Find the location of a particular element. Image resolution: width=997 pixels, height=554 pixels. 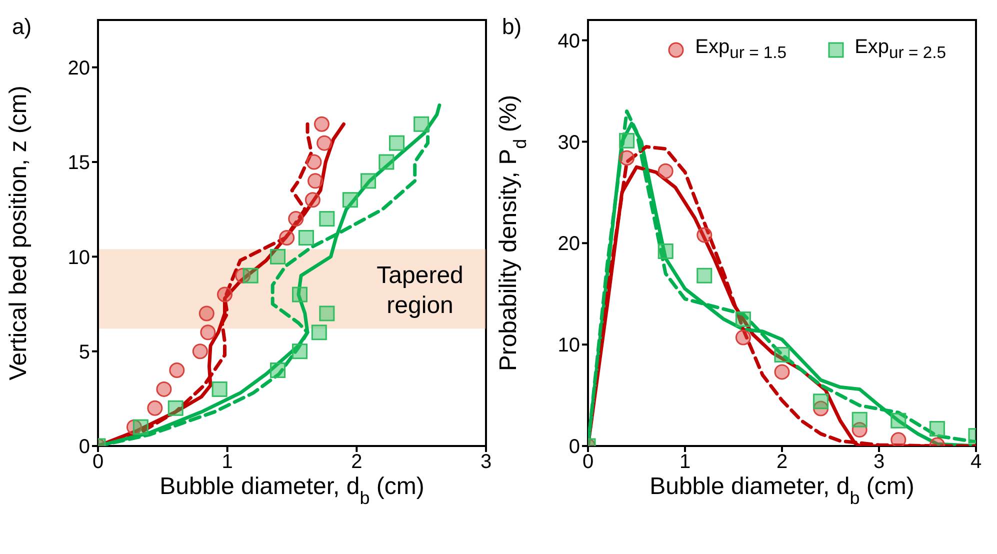

y-tick-label: 30 is located at coordinates (569, 143).